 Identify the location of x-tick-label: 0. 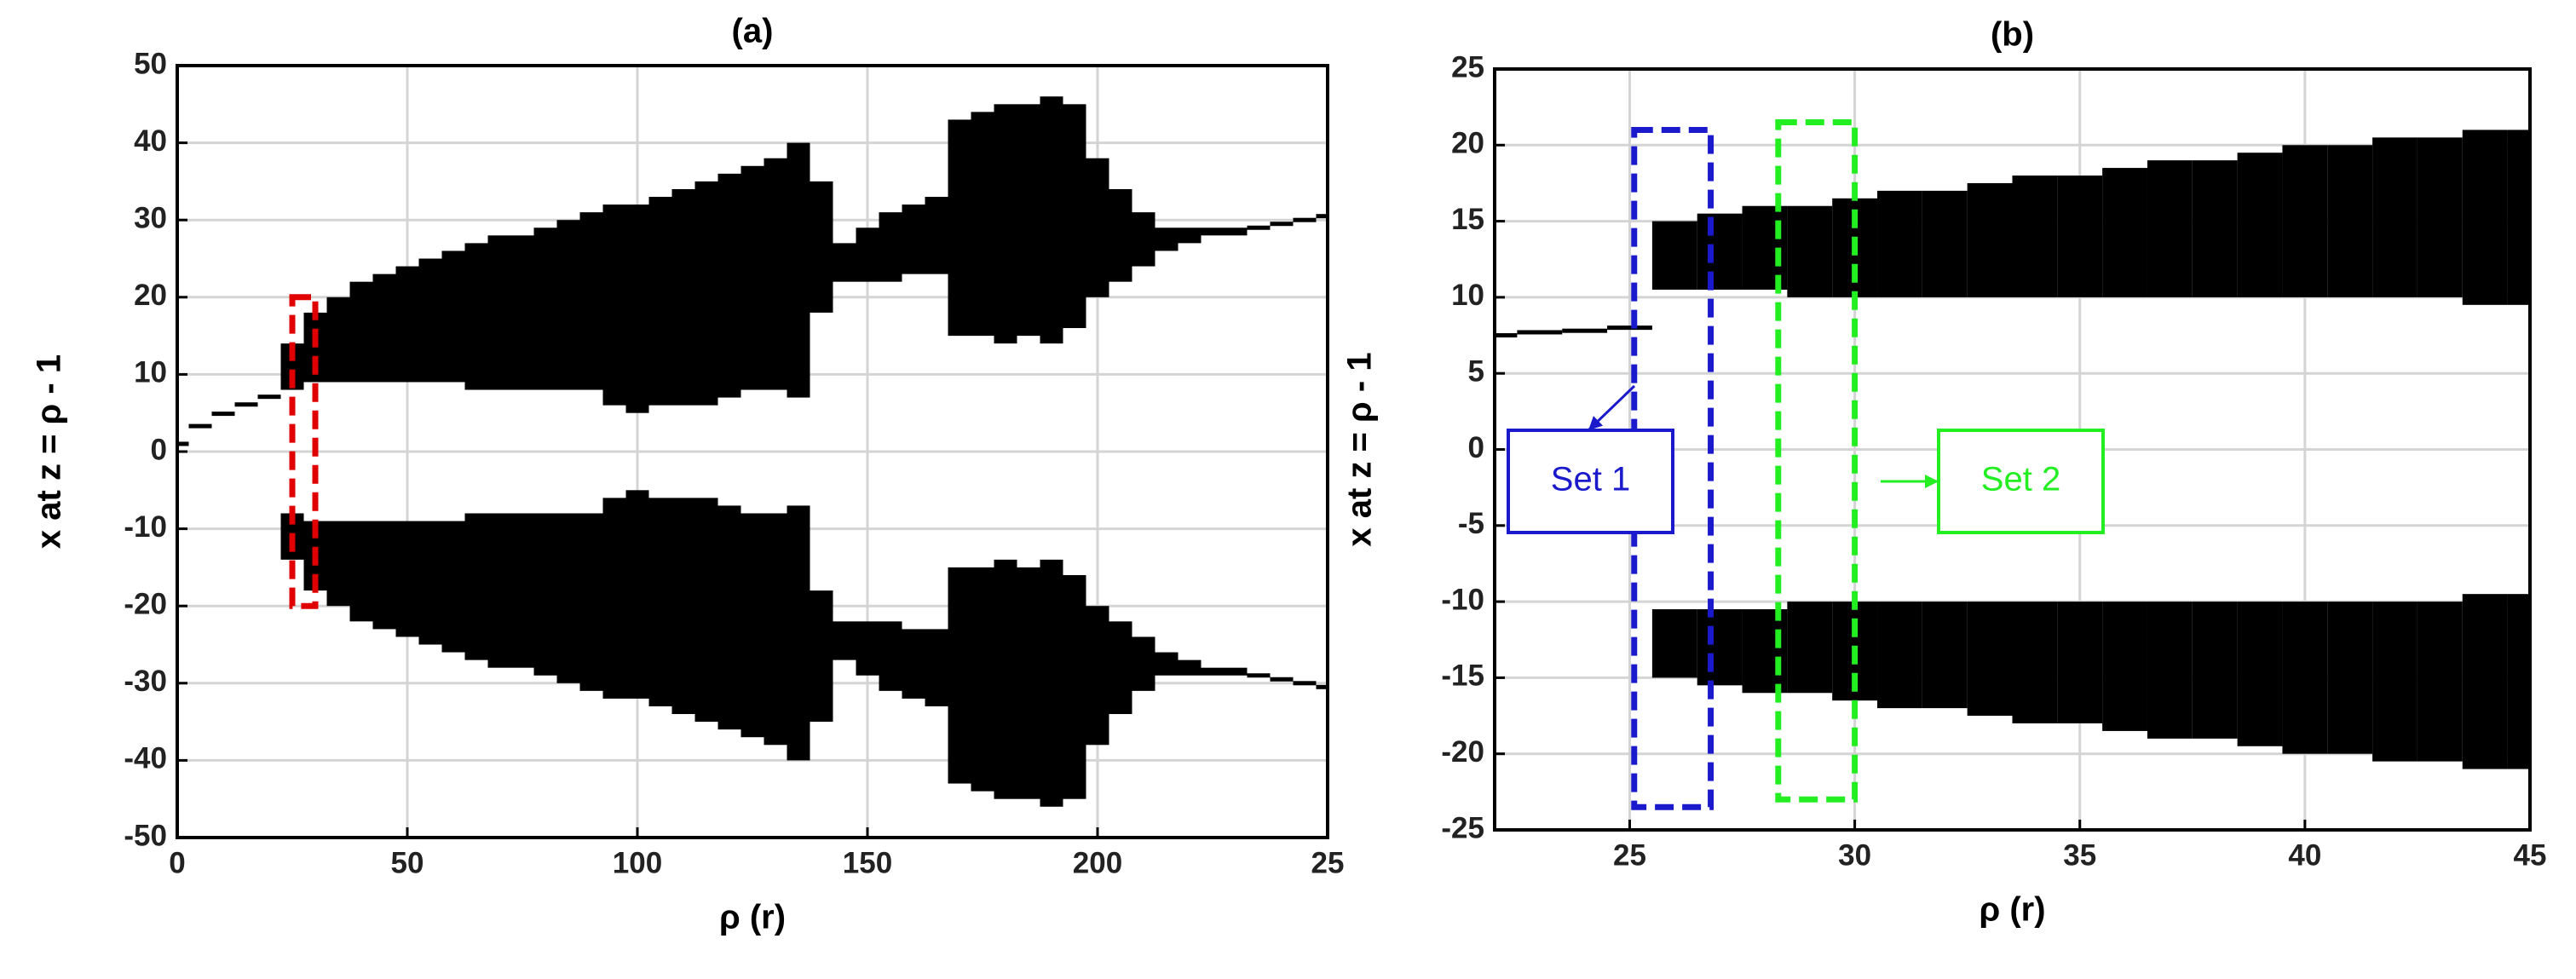
(177, 862).